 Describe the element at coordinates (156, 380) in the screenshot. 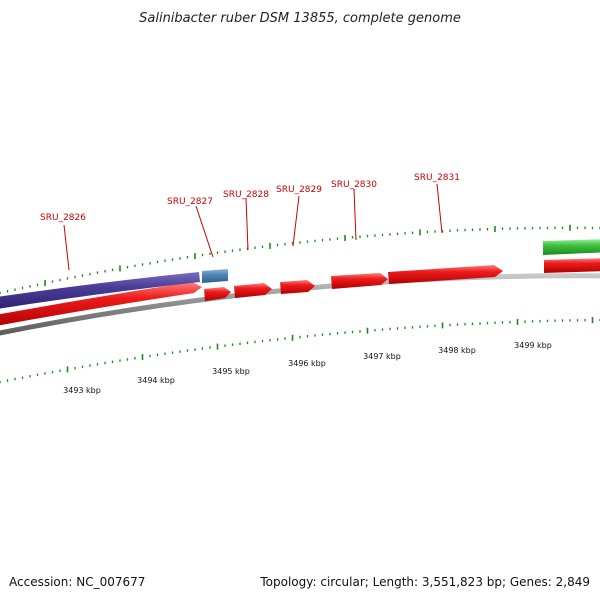

I see `scale-label: 3494 kbp` at that location.